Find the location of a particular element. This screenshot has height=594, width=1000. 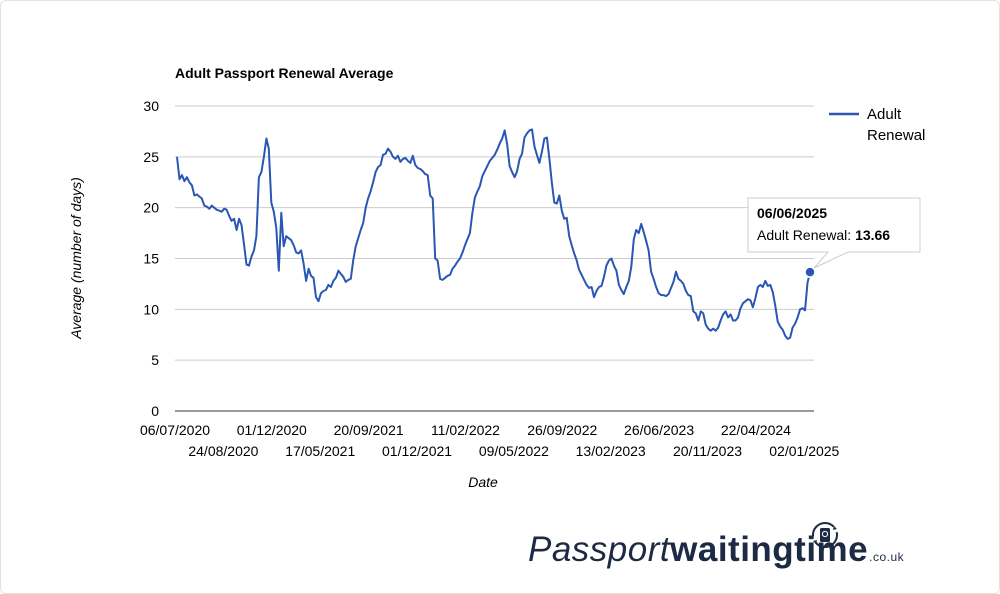

brand-tld: .co.uk is located at coordinates (887, 557).